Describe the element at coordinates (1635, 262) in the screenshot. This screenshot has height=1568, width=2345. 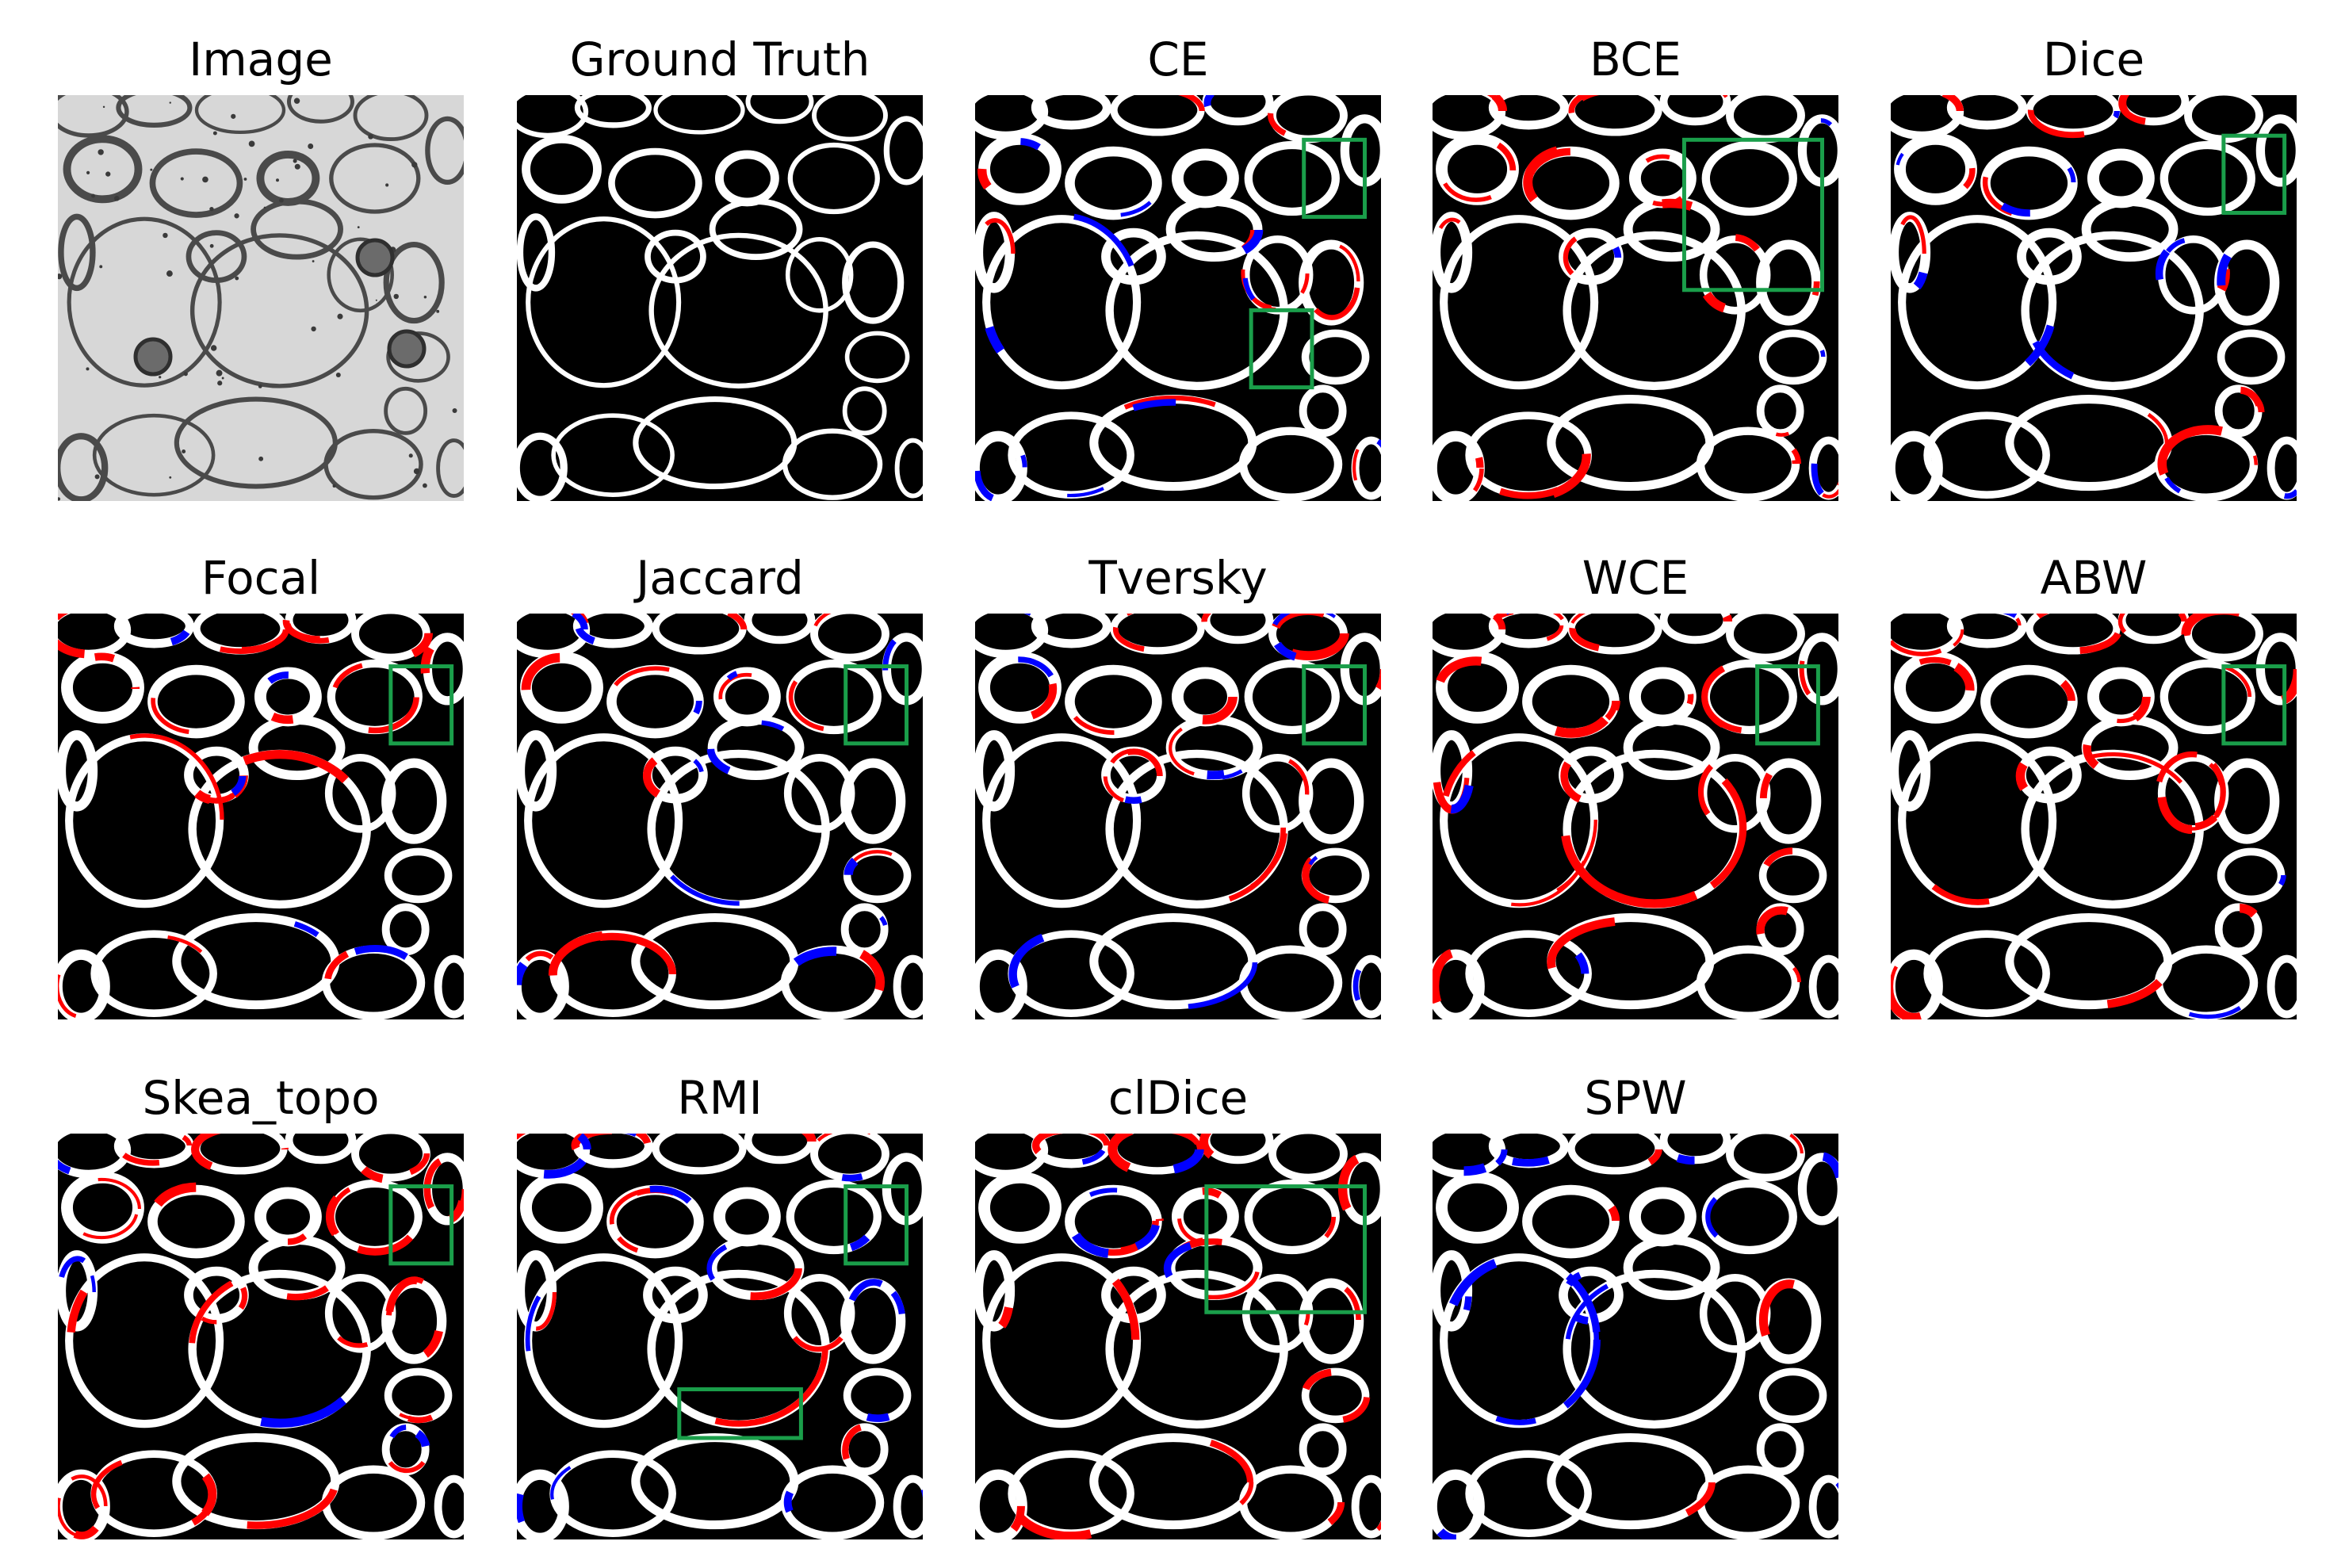
I see `panel-bce: BCE` at that location.